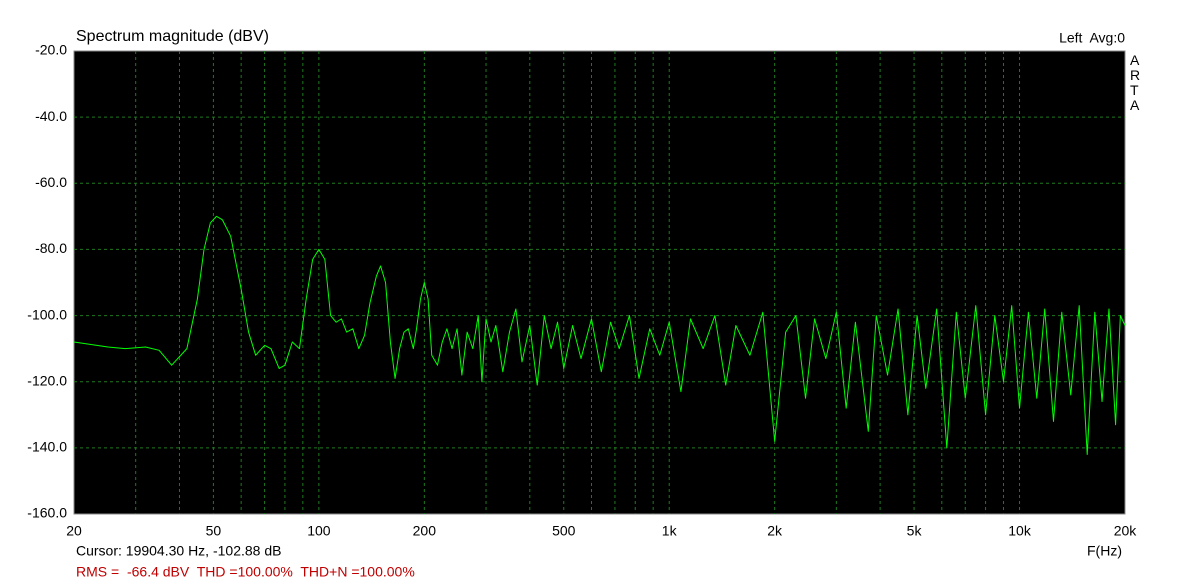  I want to click on chart-title: Spectrum magnitude (dBV), so click(172, 36).